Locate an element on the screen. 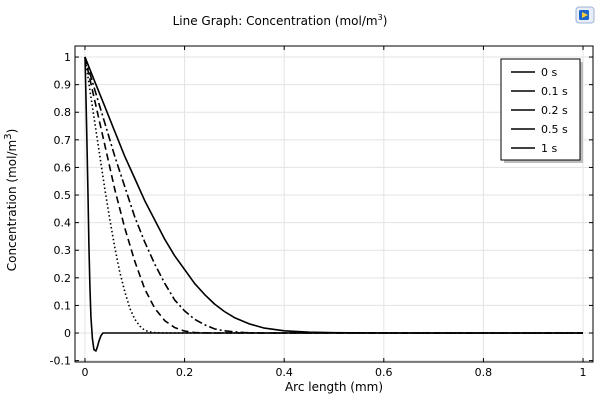  y-tick-label-2: 0.1 is located at coordinates (63, 305).